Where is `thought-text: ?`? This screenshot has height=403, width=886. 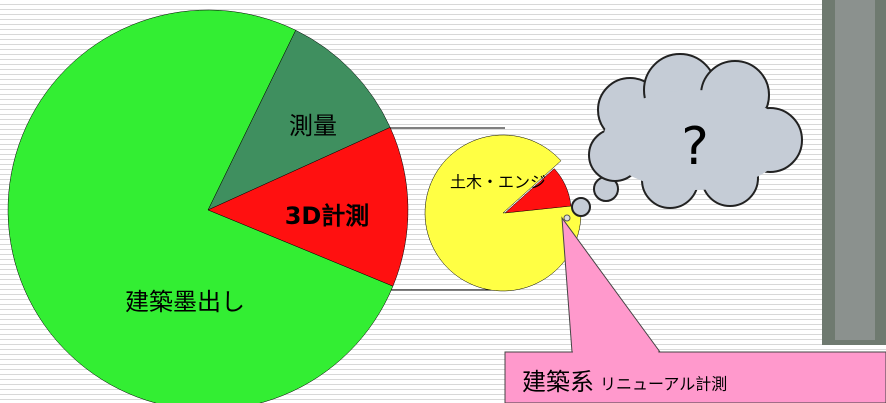 thought-text: ? is located at coordinates (695, 147).